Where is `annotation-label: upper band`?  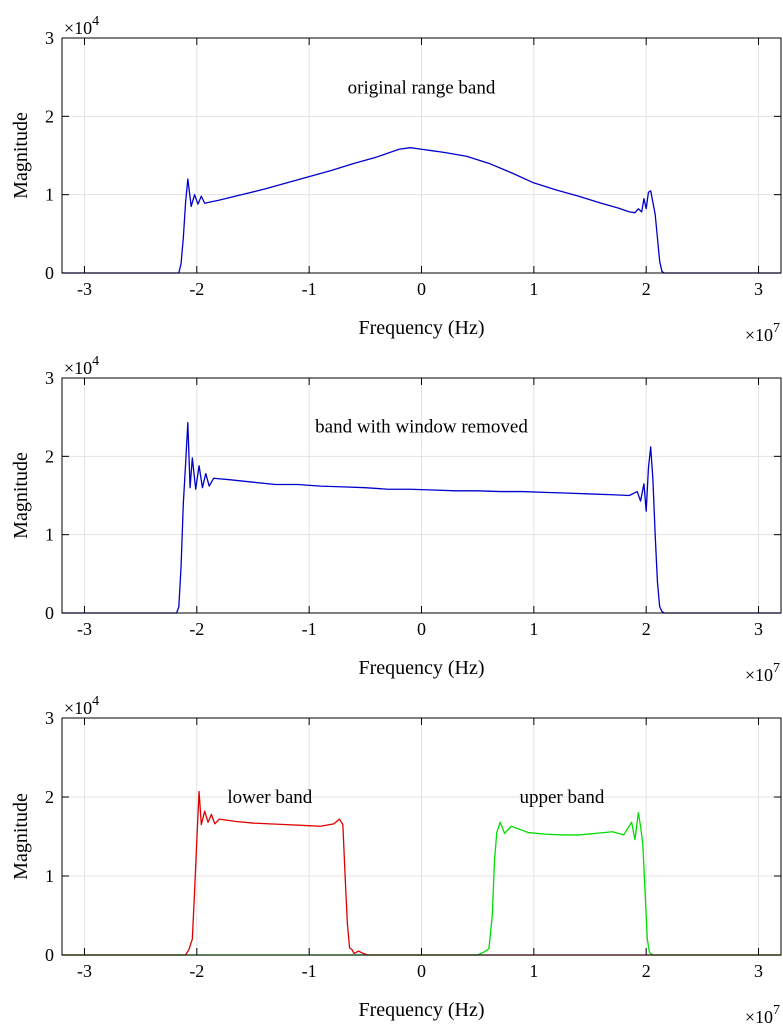
annotation-label: upper band is located at coordinates (561, 797).